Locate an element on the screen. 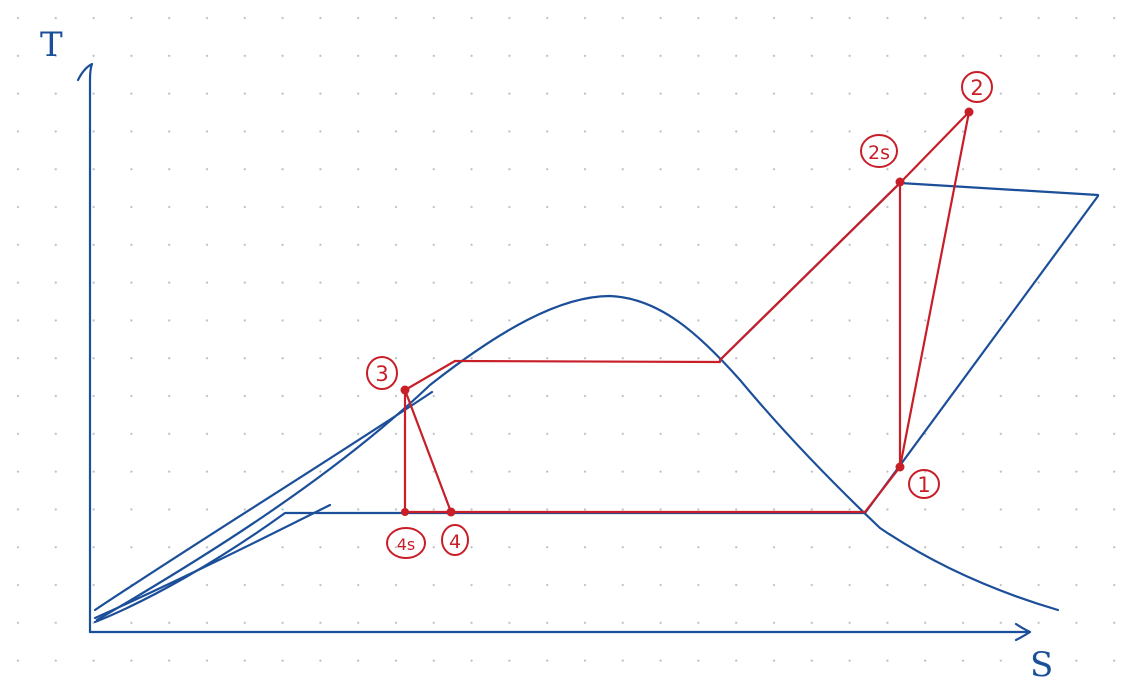 This screenshot has height=698, width=1135. point-4s-label: 4s is located at coordinates (406, 544).